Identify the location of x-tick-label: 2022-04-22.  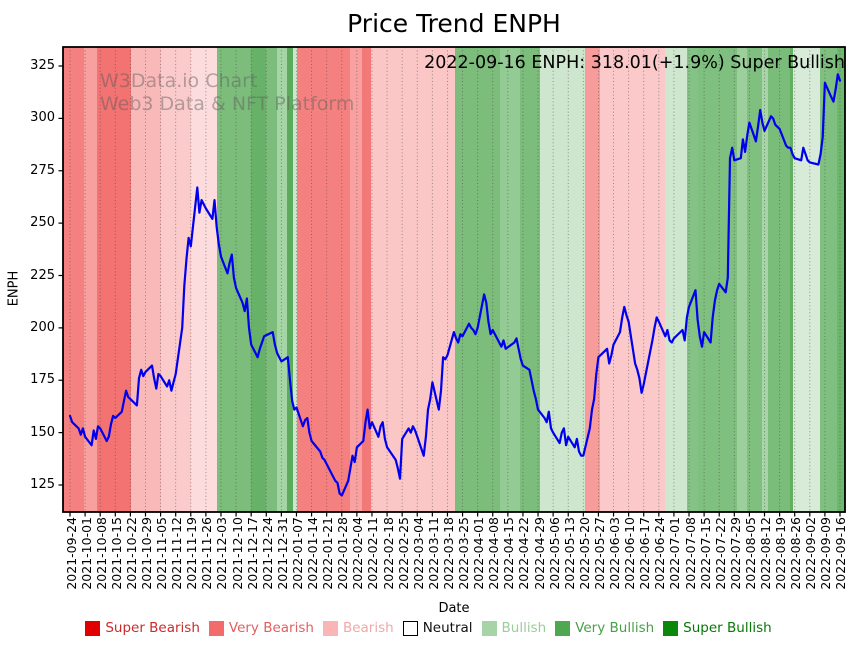
(524, 553).